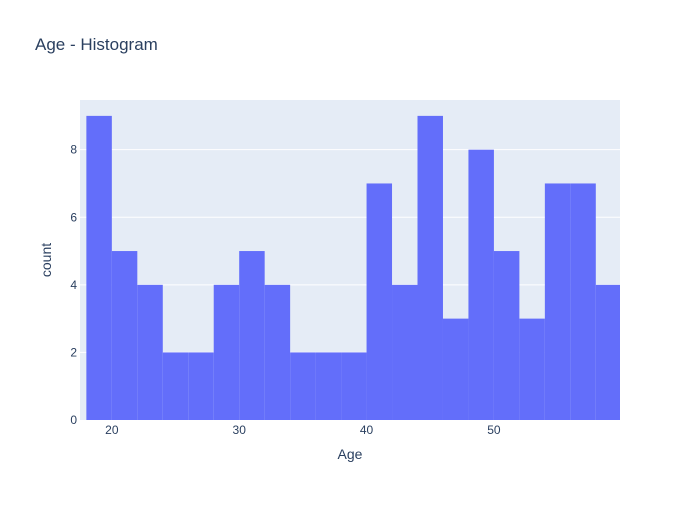  I want to click on y-tick-labels: 0 2 4 6 8, so click(73, 285).